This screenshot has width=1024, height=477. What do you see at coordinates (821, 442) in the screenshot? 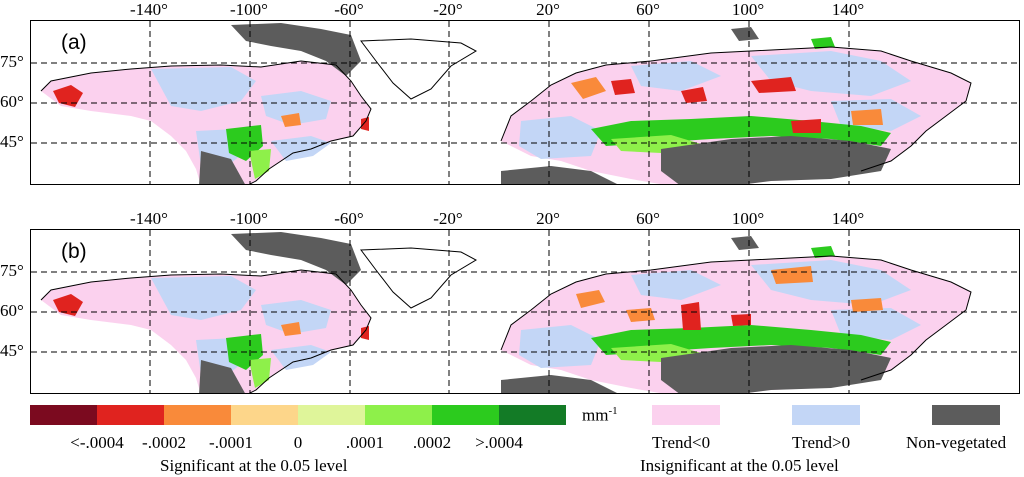
I see `trend-positive-label: Trend>0` at bounding box center [821, 442].